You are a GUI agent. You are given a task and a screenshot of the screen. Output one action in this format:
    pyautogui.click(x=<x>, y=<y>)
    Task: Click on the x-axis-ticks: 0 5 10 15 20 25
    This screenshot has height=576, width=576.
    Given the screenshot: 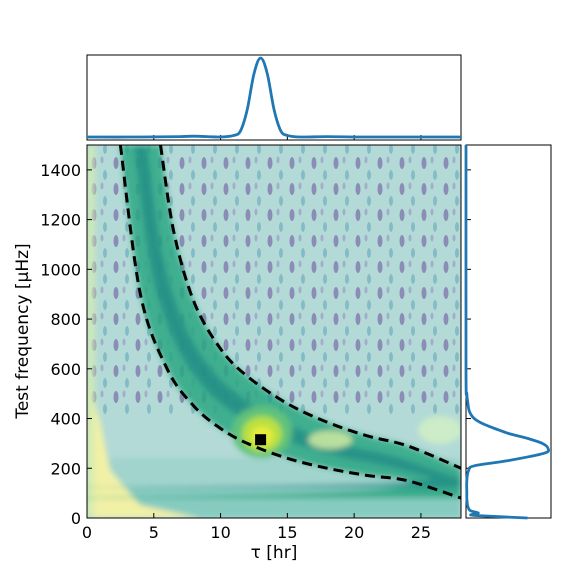 What is the action you would take?
    pyautogui.click(x=256, y=527)
    